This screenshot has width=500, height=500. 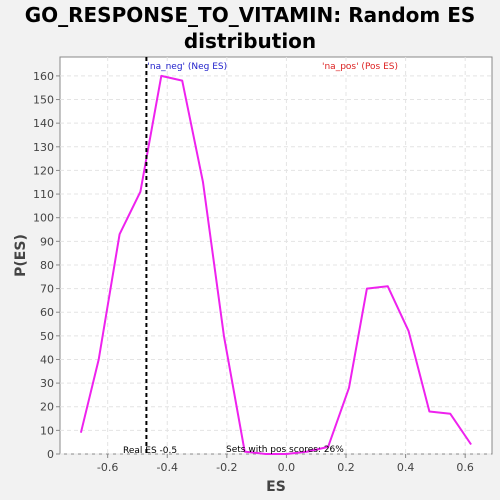 What do you see at coordinates (250, 15) in the screenshot?
I see `chart-title-line1: GO_RESPONSE_TO_VITAMIN: Random ES` at bounding box center [250, 15].